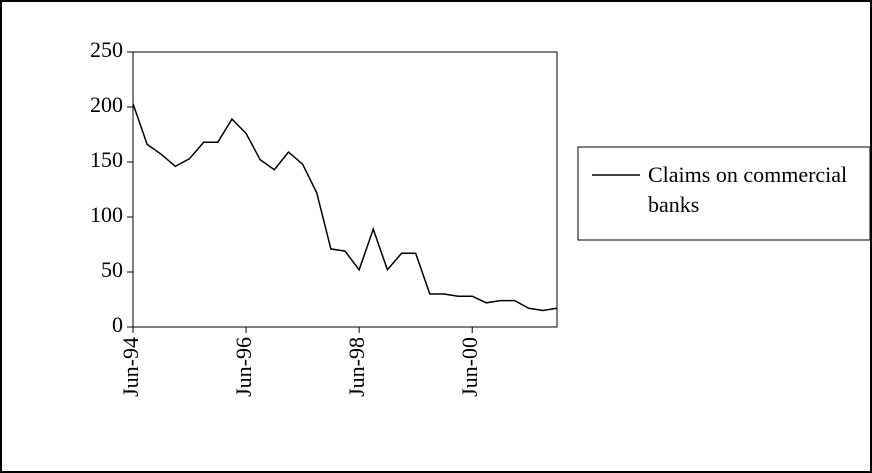  What do you see at coordinates (748, 189) in the screenshot?
I see `legend-label: Claims on commercial banks` at bounding box center [748, 189].